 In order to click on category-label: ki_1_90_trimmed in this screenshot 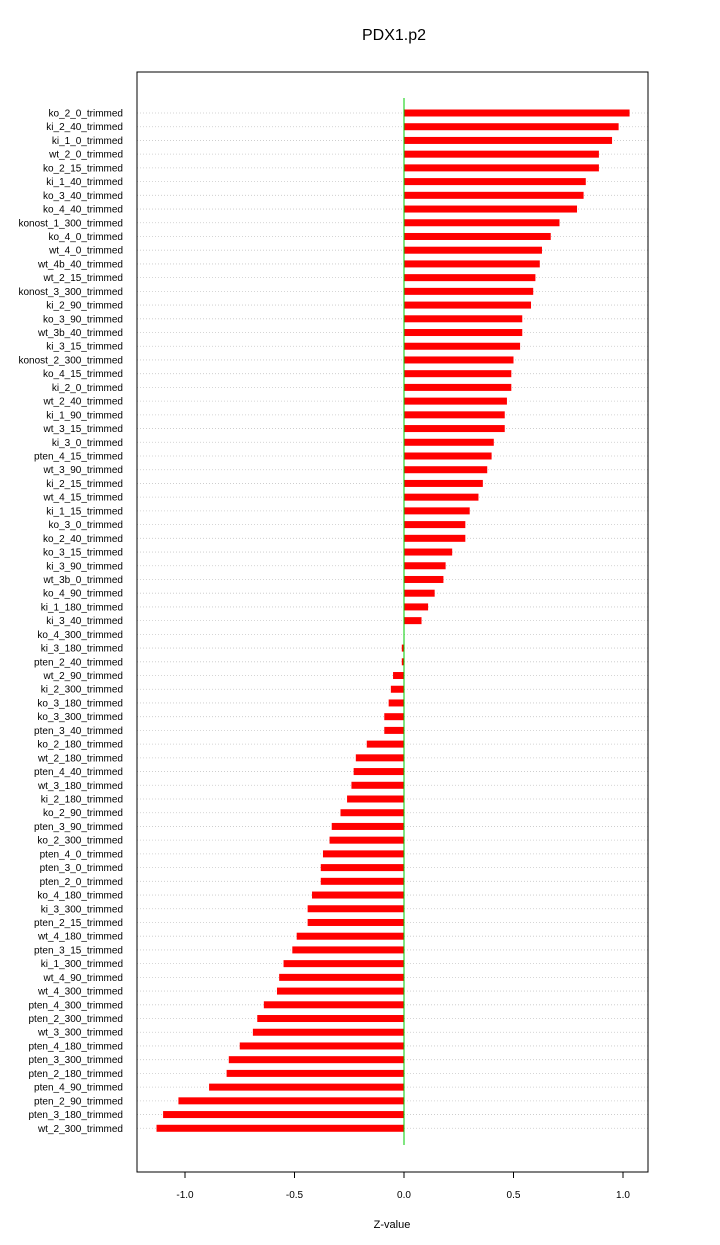, I will do `click(84, 415)`.